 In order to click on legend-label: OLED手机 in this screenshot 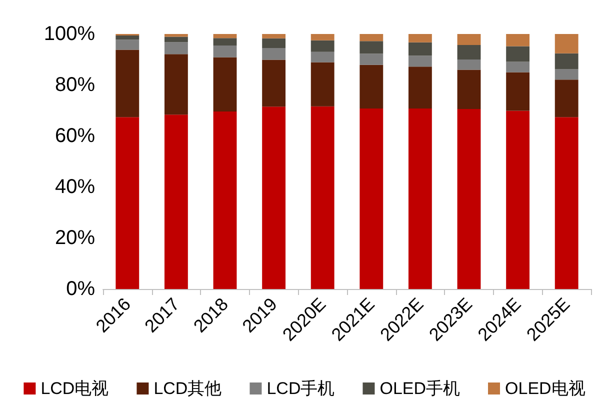, I will do `click(420, 388)`.